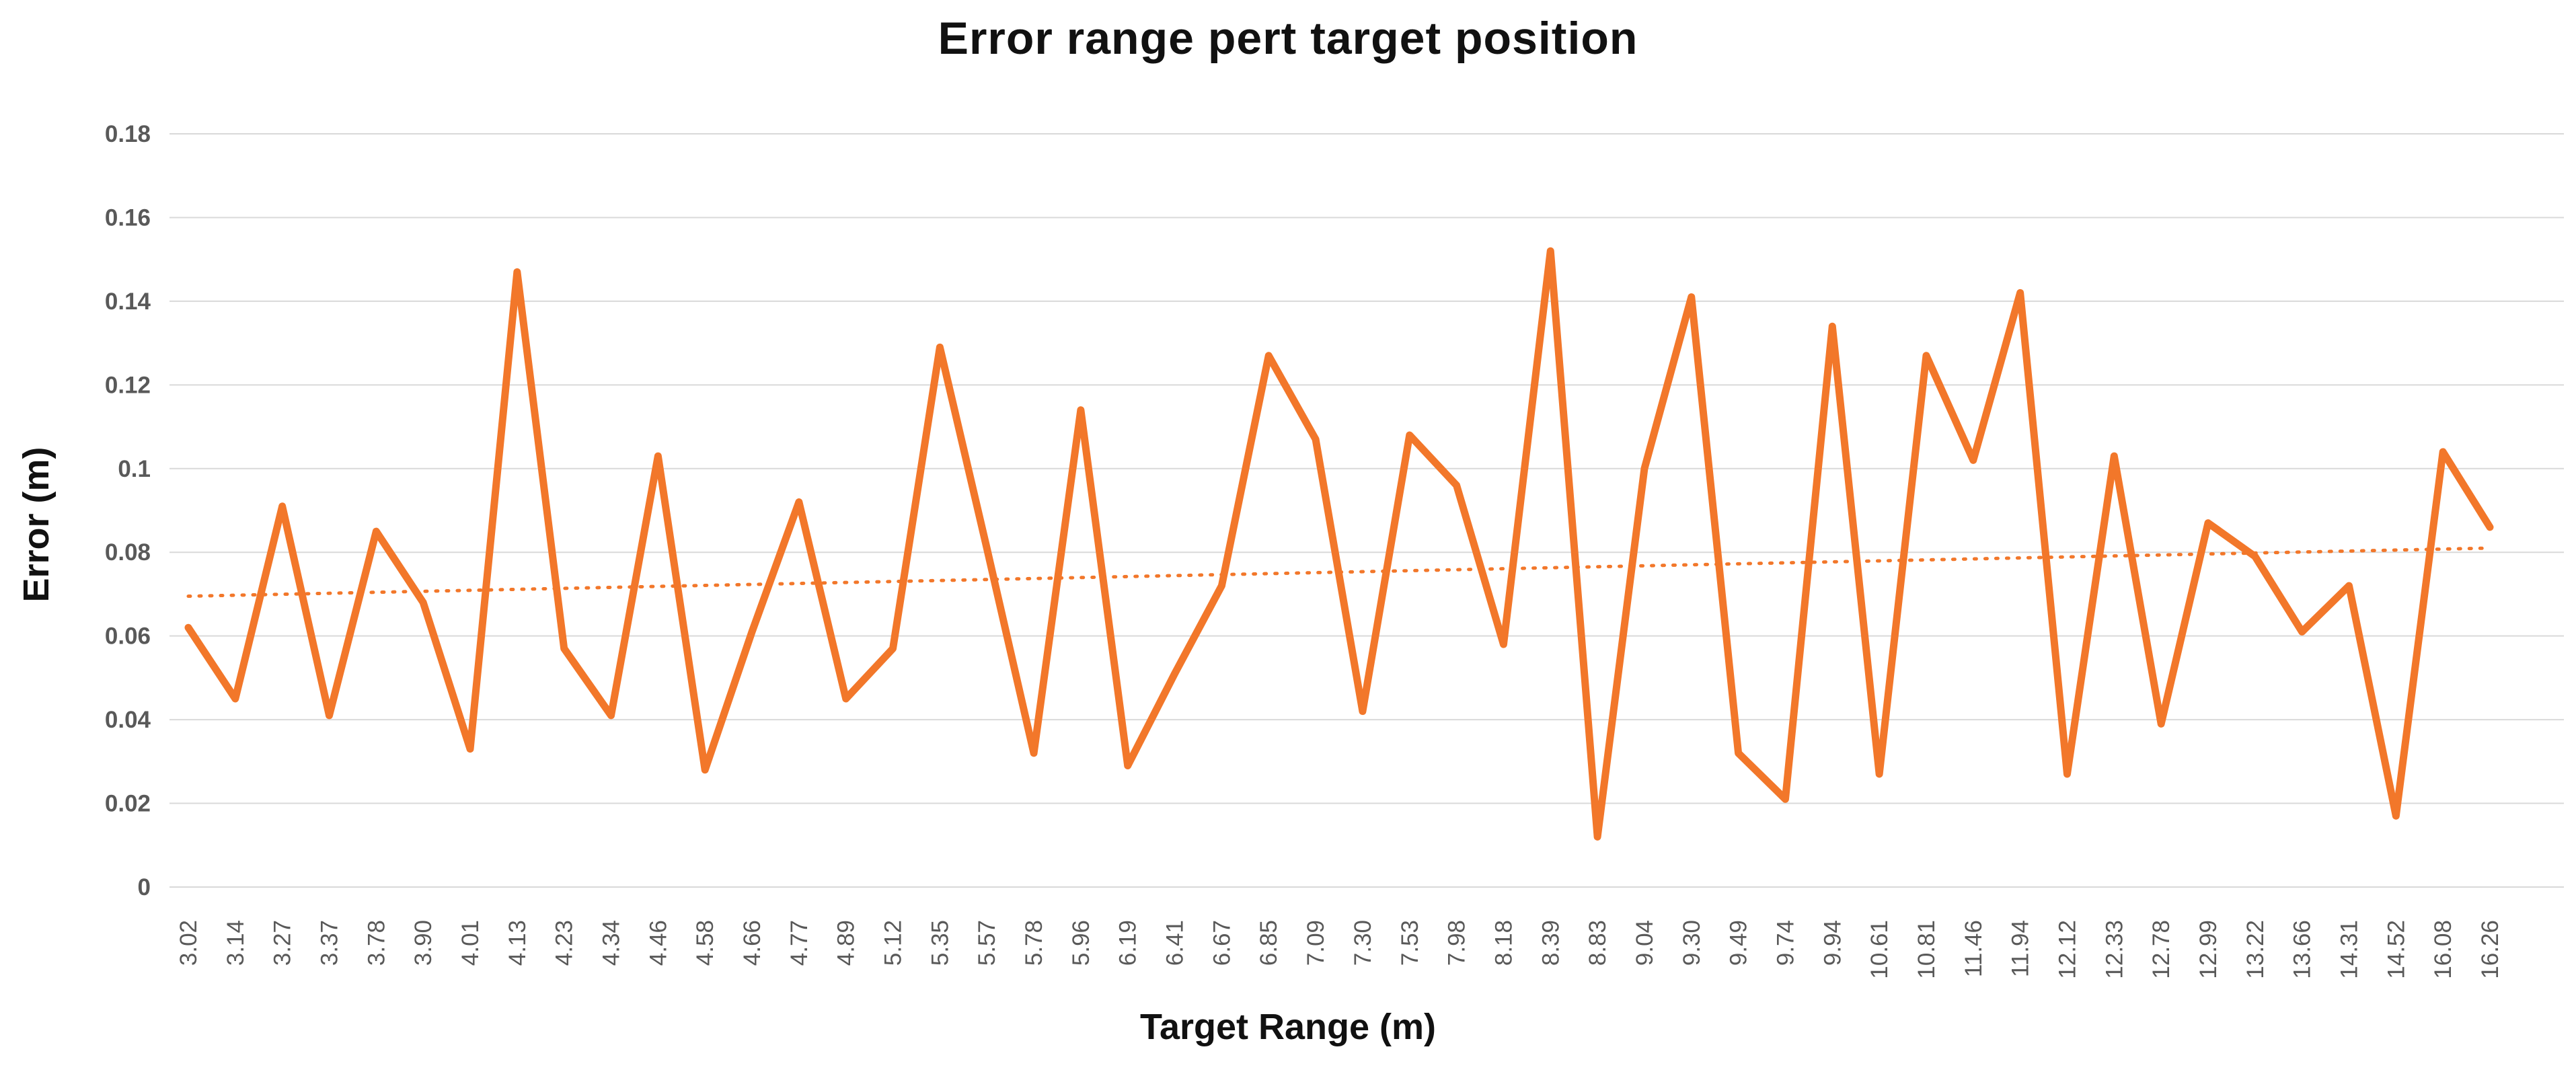 Image resolution: width=2576 pixels, height=1074 pixels. Describe the element at coordinates (128, 720) in the screenshot. I see `y-tick-label: 0.04` at that location.